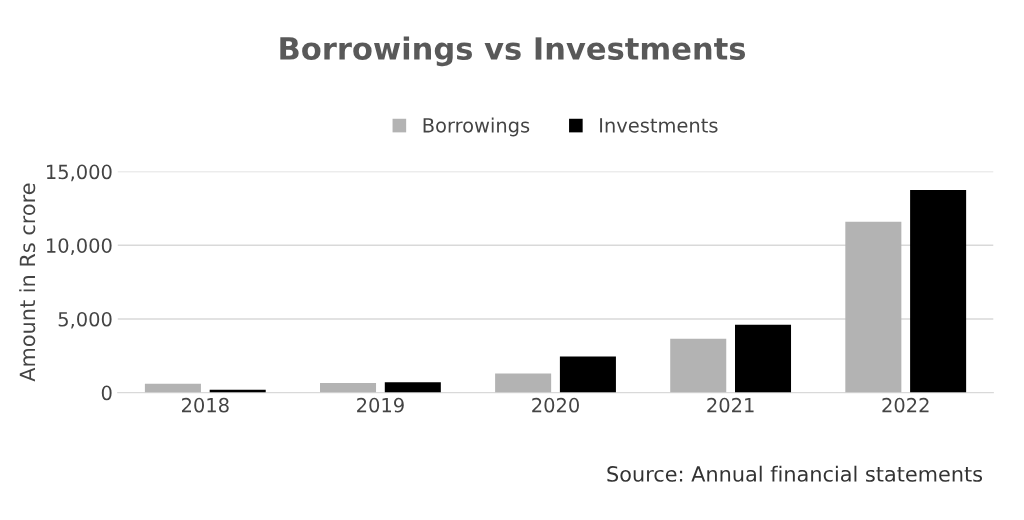 Image resolution: width=1024 pixels, height=520 pixels. I want to click on x-tick-label: 2020, so click(555, 405).